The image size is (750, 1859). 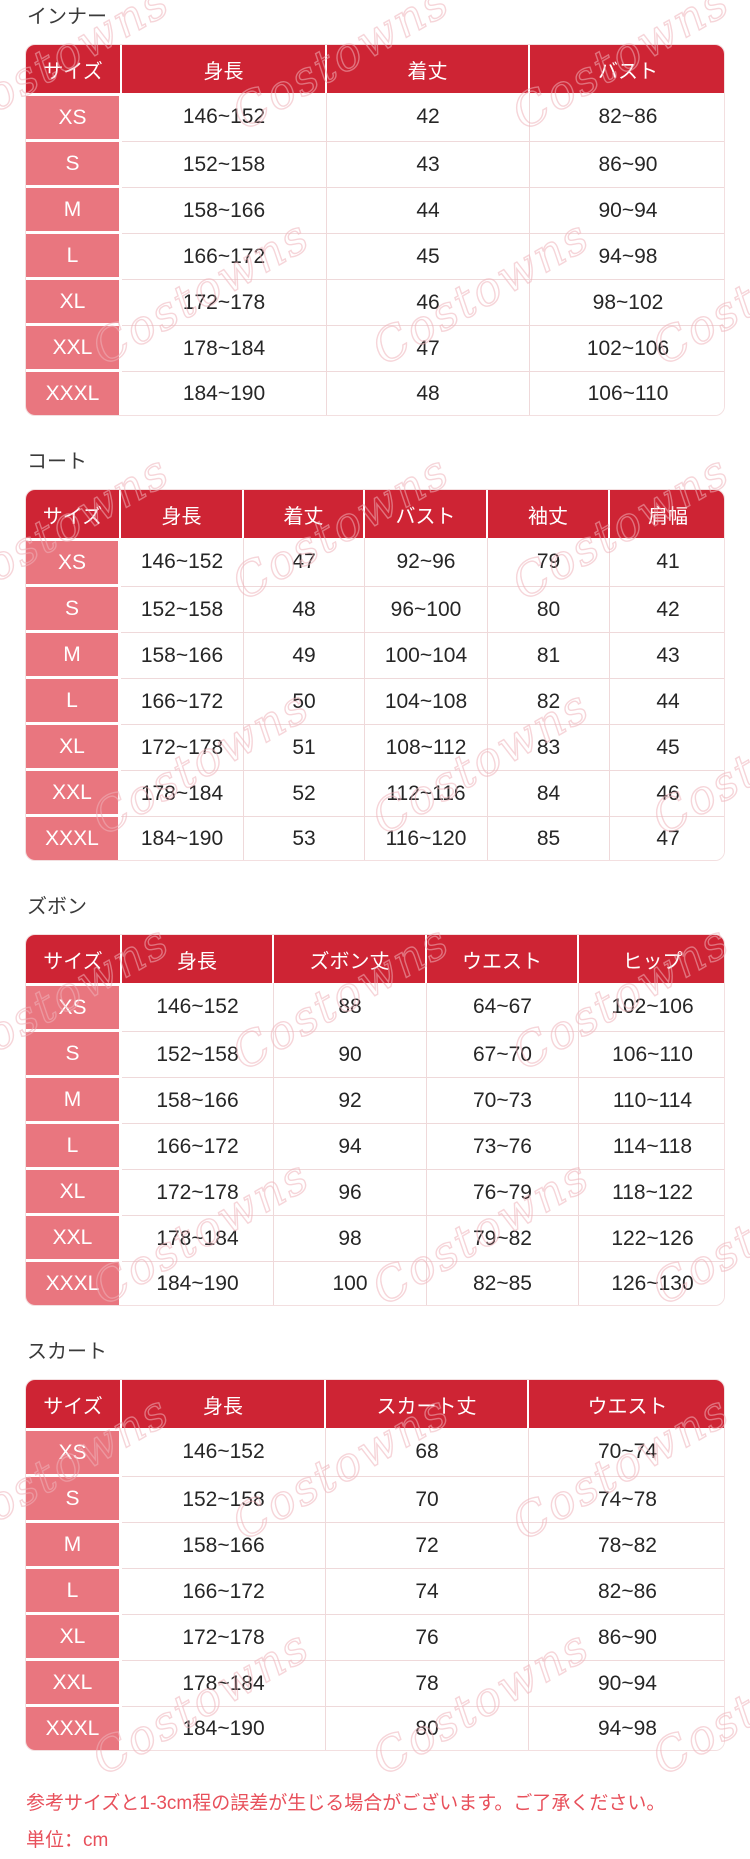 What do you see at coordinates (304, 656) in the screenshot?
I see `data-cell: 49` at bounding box center [304, 656].